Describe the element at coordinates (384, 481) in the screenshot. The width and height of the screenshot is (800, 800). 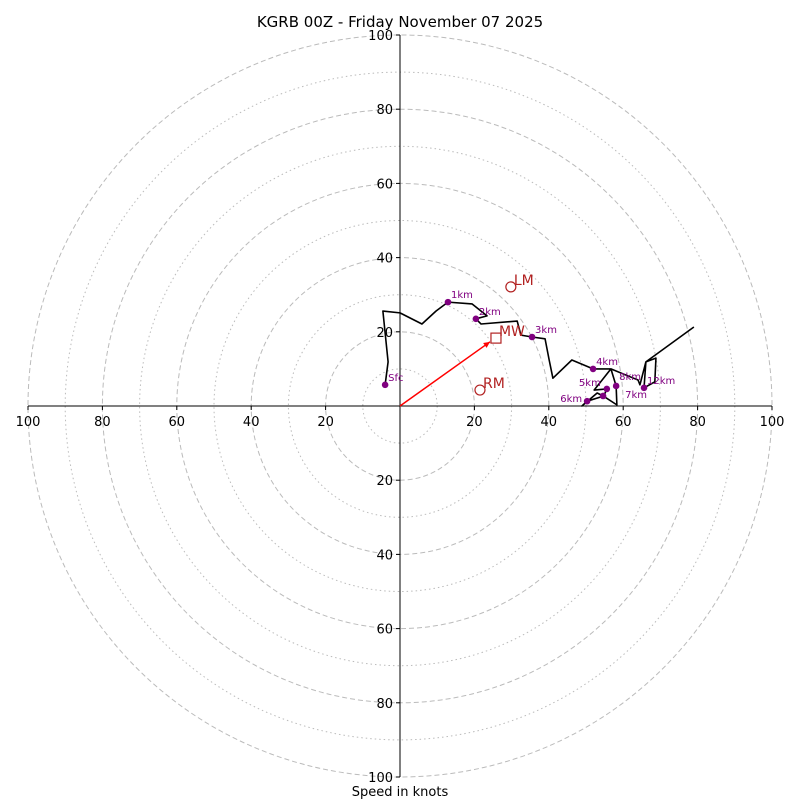
I see `y-tick-label: 20` at that location.